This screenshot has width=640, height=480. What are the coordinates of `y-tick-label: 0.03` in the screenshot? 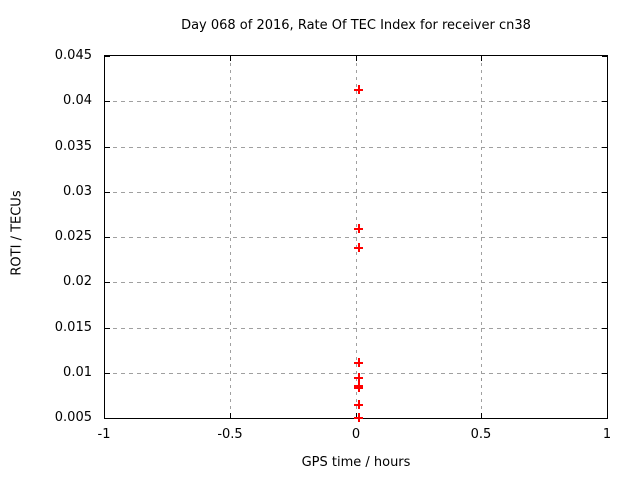 It's located at (77, 191).